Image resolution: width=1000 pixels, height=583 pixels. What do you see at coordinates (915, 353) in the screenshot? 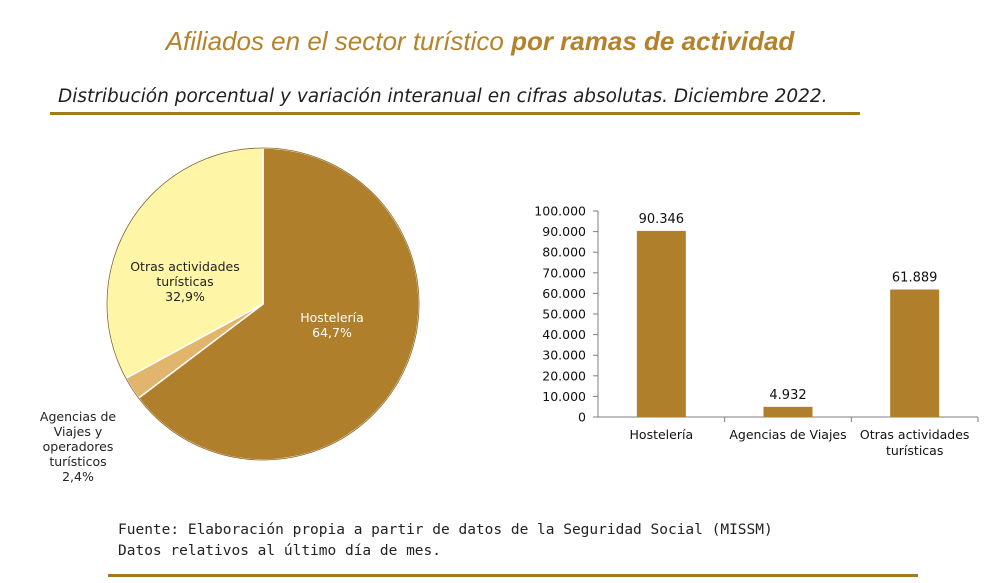
I see `bar-otras-actividades-turisticas` at bounding box center [915, 353].